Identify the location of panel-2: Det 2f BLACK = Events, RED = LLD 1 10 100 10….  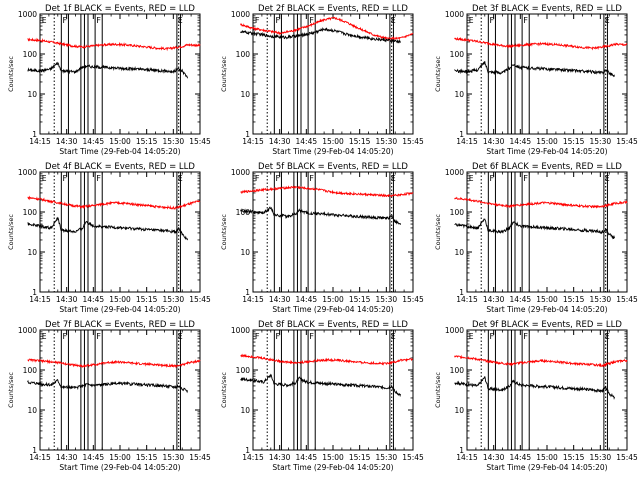
(322, 80).